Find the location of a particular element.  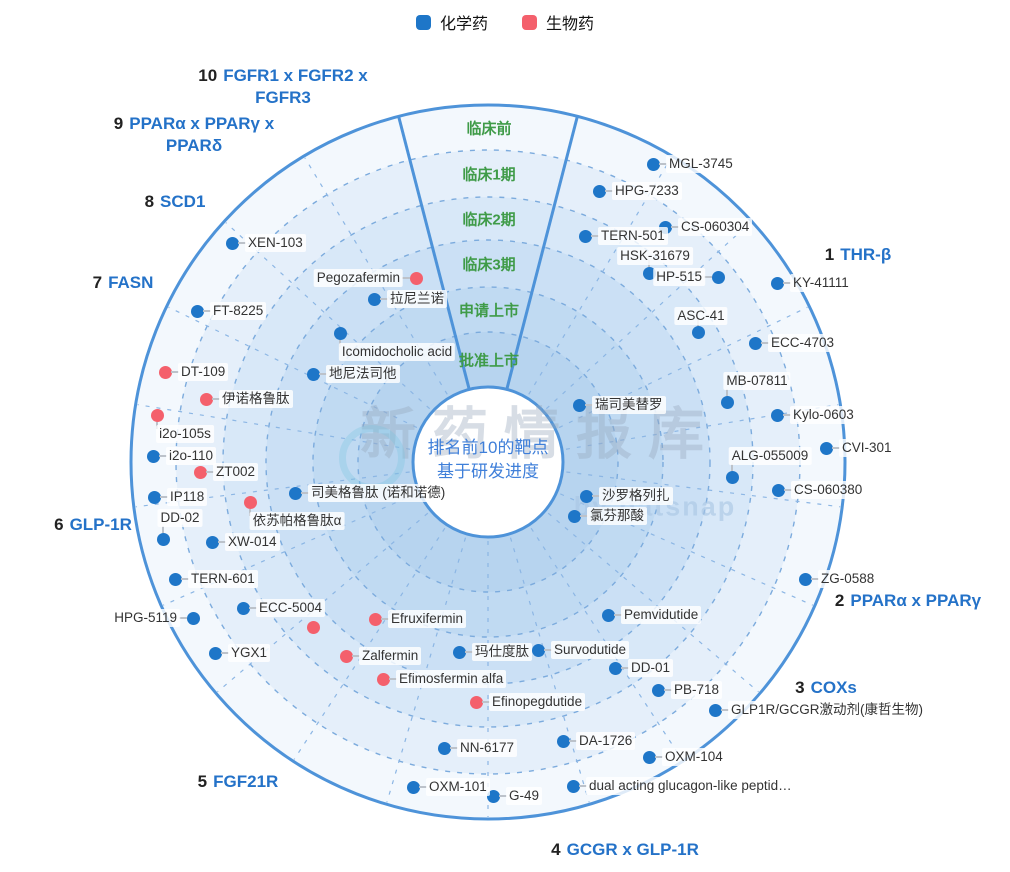

drug-label: HPG-7233 is located at coordinates (647, 191).